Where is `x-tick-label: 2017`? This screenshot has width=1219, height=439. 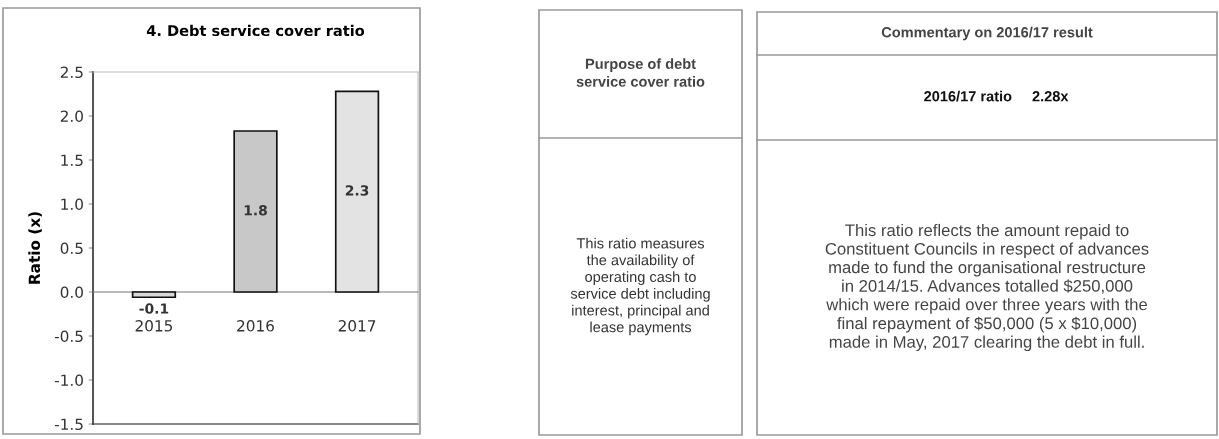 x-tick-label: 2017 is located at coordinates (357, 326).